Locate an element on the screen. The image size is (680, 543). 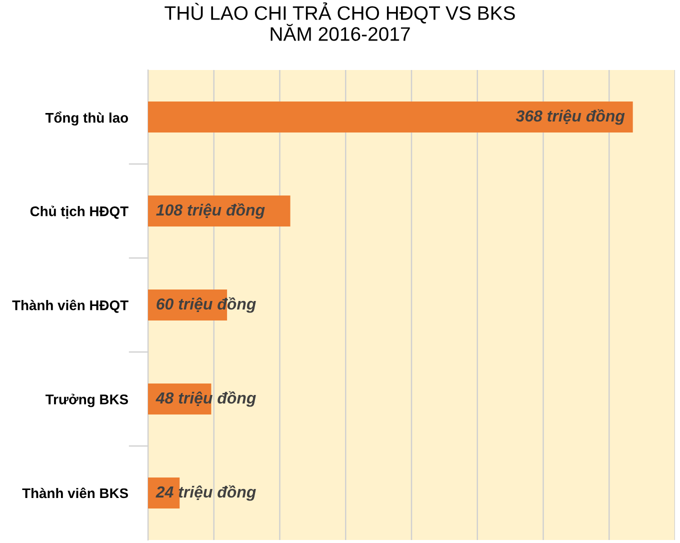
y-tick-label: Trưởng BKS is located at coordinates (87, 401).